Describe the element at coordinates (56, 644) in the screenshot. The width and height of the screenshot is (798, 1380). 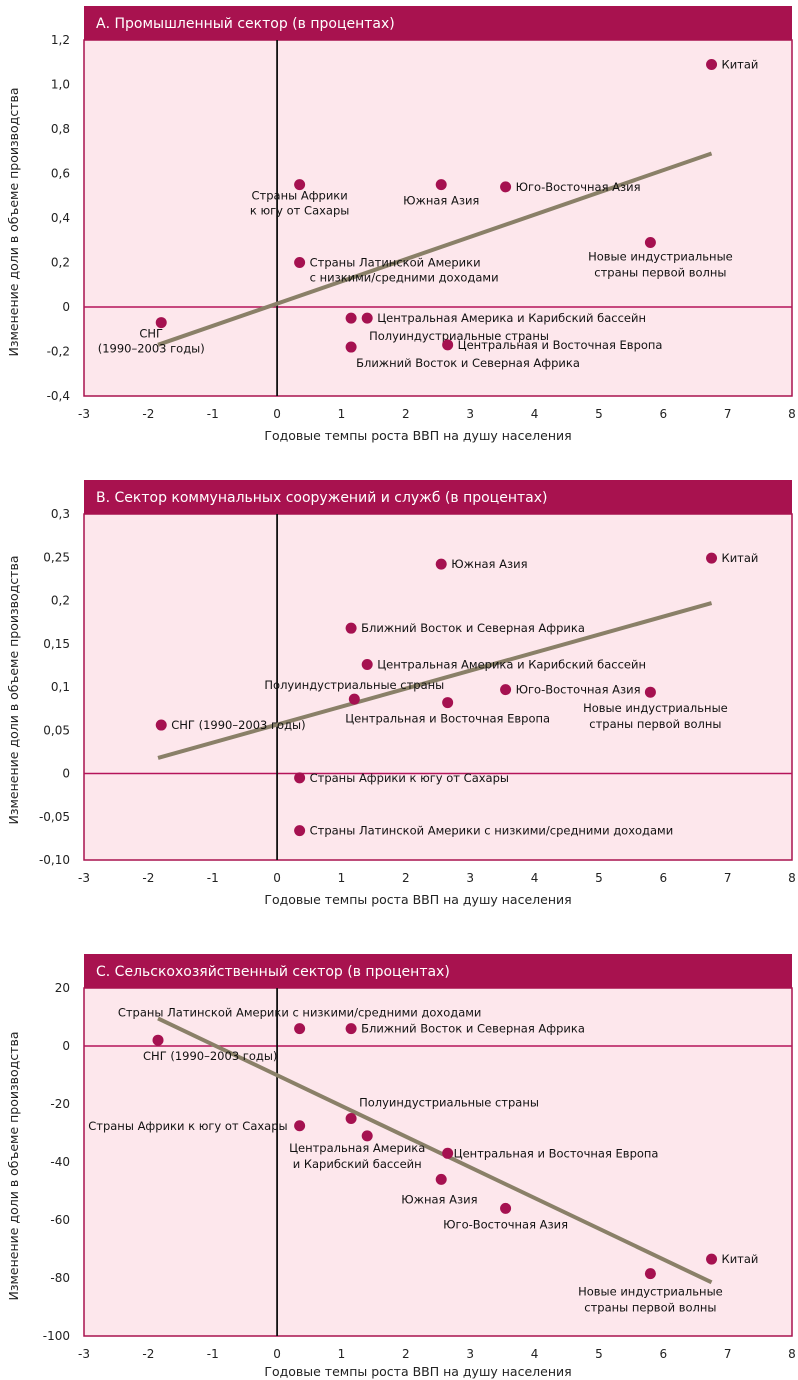
I see `y-tick-label: 0,15` at that location.